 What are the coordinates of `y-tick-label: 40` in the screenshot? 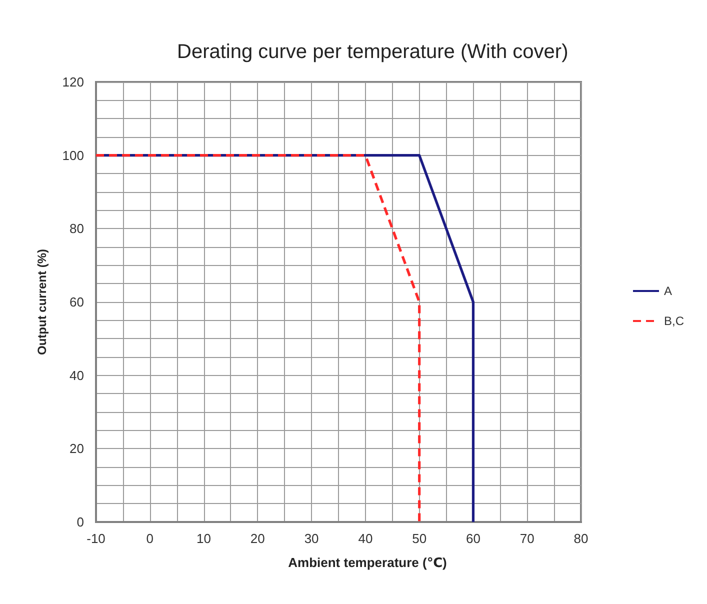 It's located at (77, 375).